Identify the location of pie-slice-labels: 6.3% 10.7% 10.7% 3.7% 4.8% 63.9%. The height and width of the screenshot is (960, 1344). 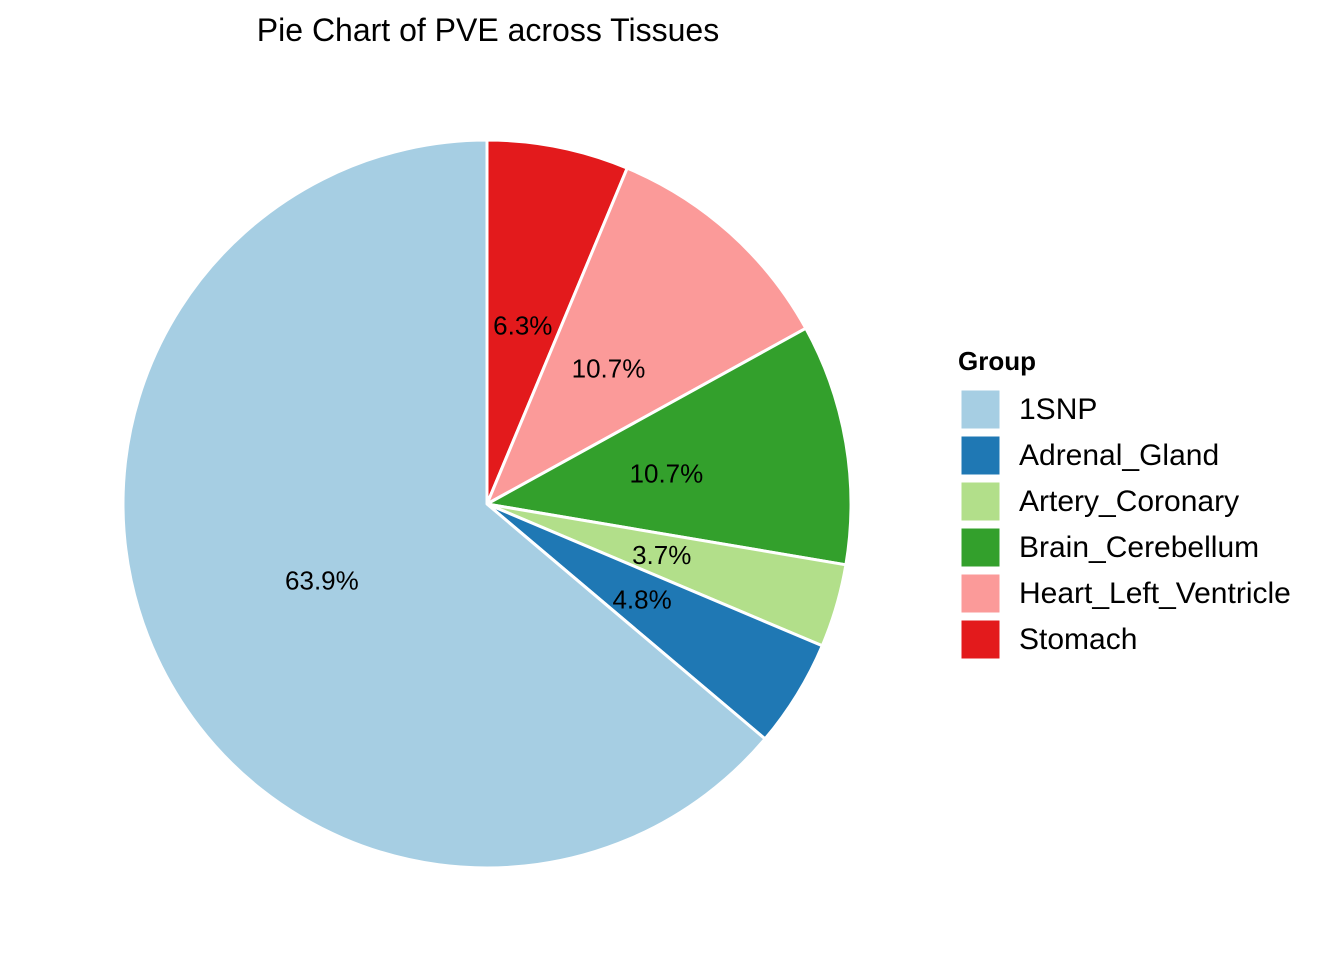
(494, 463).